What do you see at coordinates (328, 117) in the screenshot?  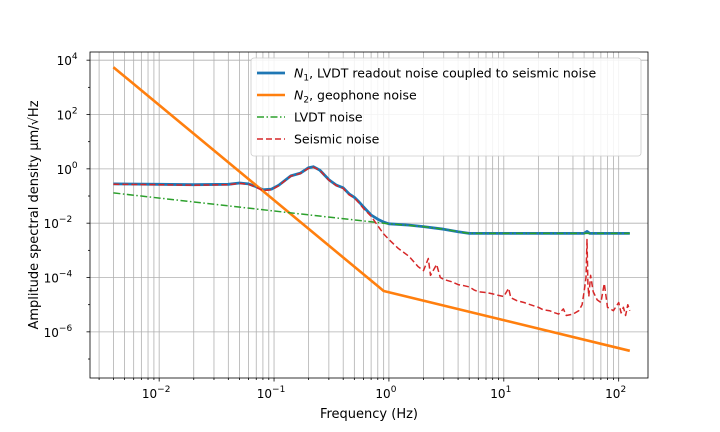 I see `legend-label-3: LVDT noise` at bounding box center [328, 117].